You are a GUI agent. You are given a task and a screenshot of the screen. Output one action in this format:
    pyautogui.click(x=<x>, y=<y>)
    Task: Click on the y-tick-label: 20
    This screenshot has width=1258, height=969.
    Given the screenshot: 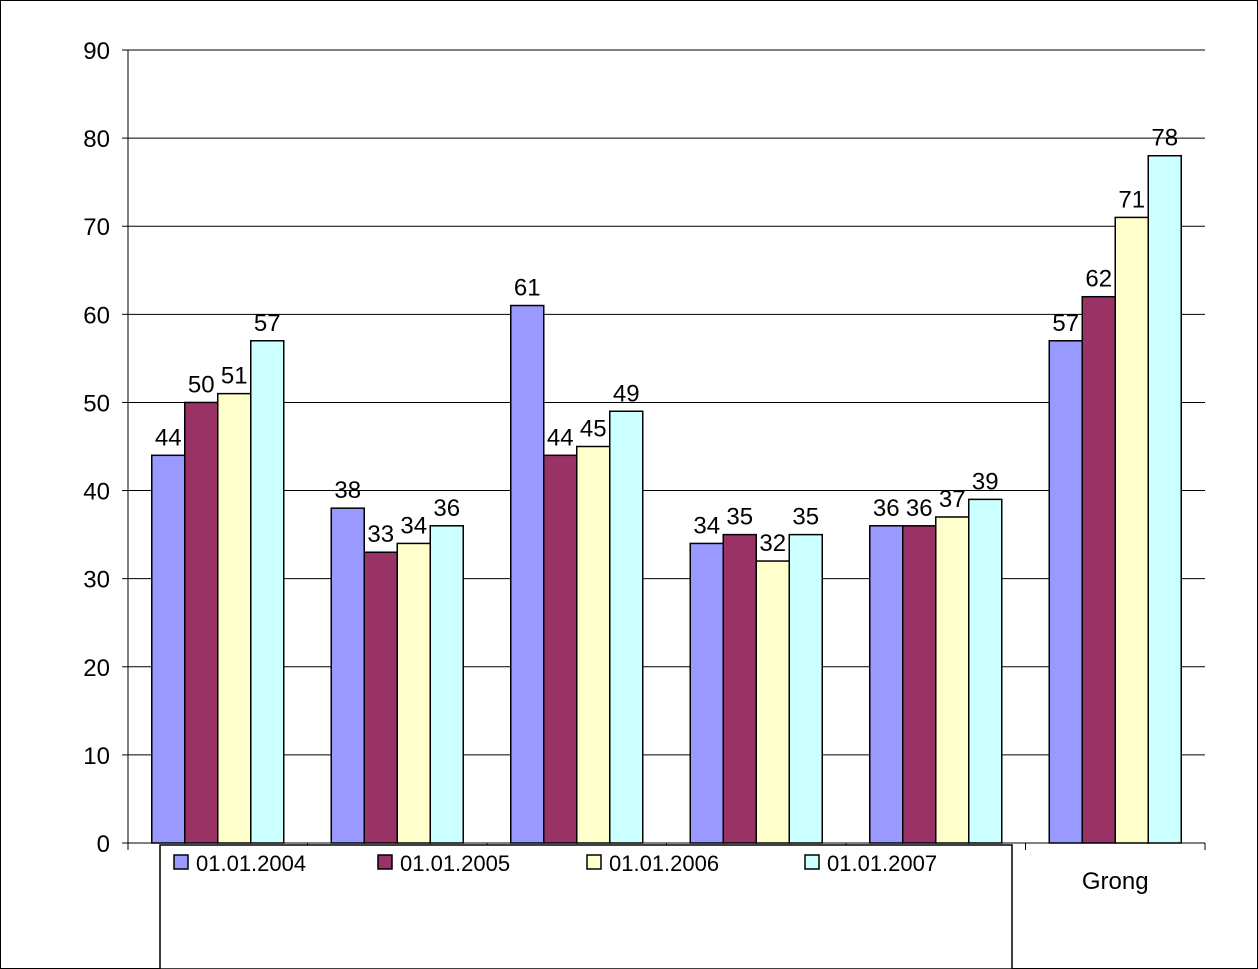 What is the action you would take?
    pyautogui.click(x=96, y=668)
    